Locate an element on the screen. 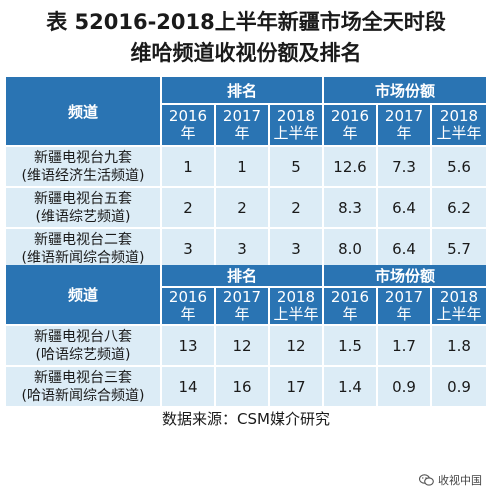  rank-cell: 5 is located at coordinates (297, 167).